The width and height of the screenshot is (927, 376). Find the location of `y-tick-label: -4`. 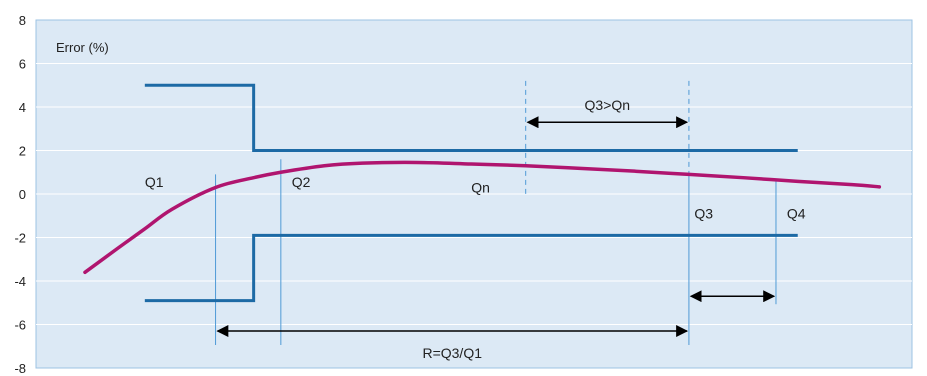

y-tick-label: -4 is located at coordinates (20, 281).